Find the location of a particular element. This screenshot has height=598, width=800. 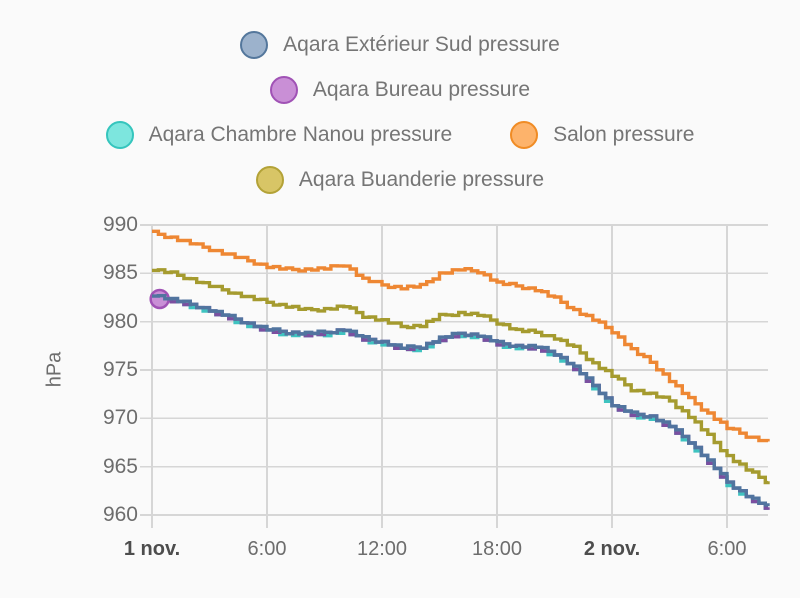

legend-row: Aqara Extérieur Sud pressure is located at coordinates (400, 44).